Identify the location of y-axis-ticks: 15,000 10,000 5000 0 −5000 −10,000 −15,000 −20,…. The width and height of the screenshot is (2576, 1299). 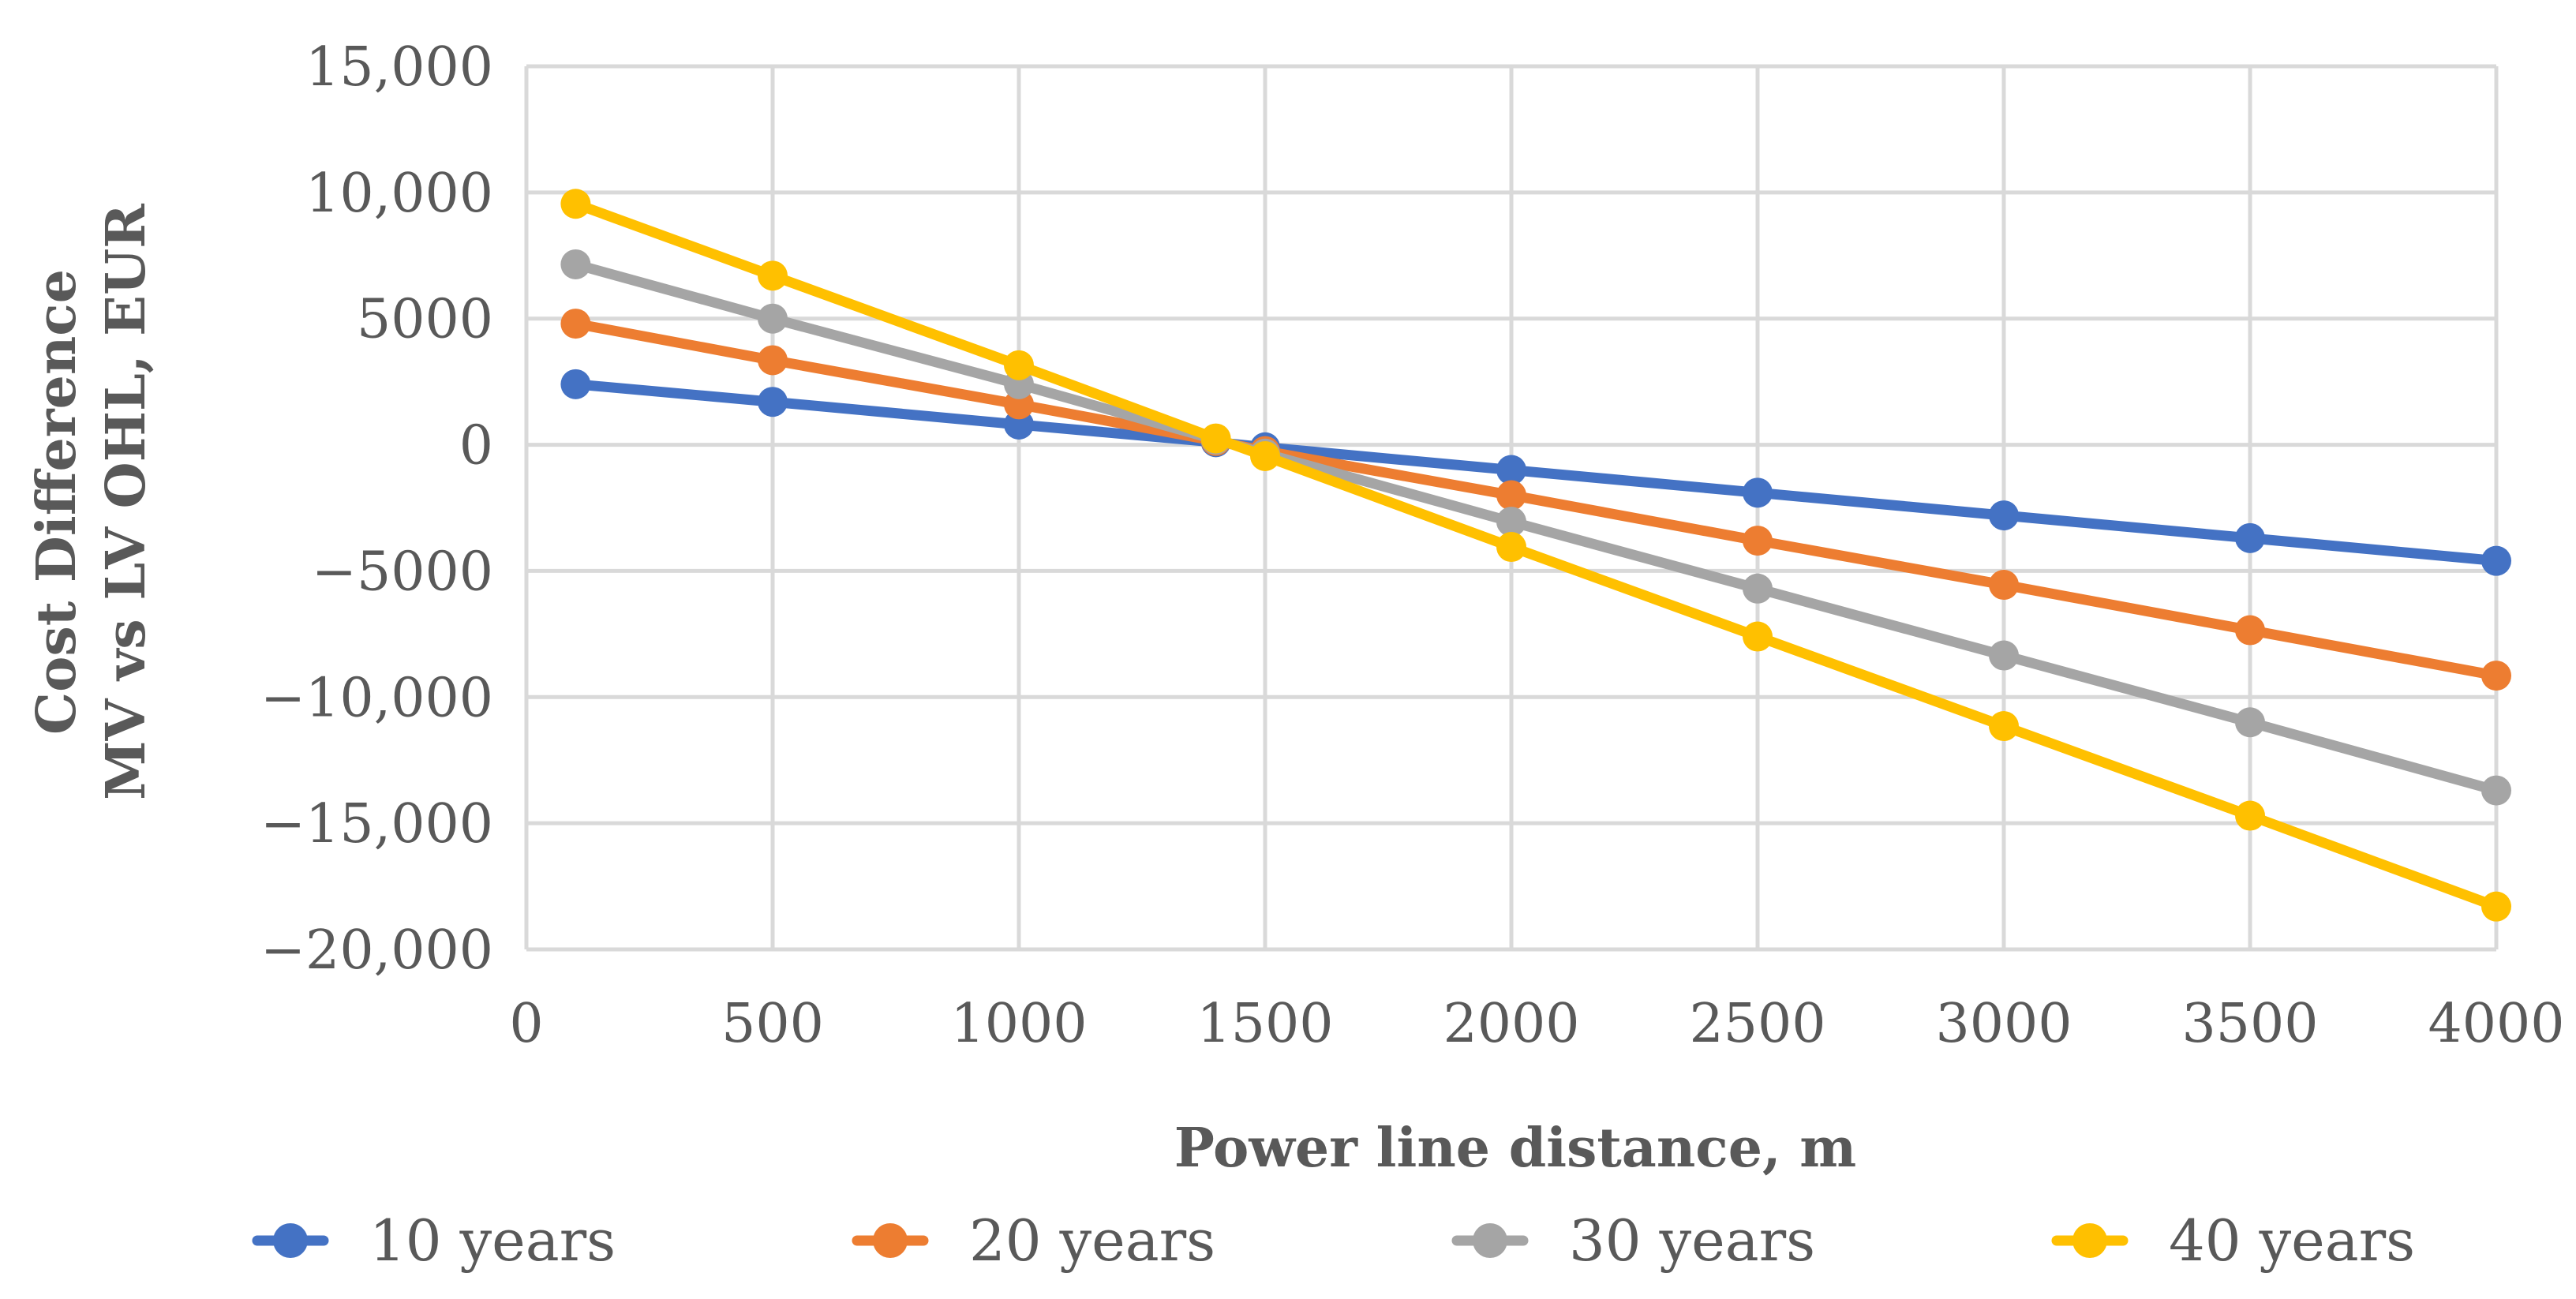
(376, 509).